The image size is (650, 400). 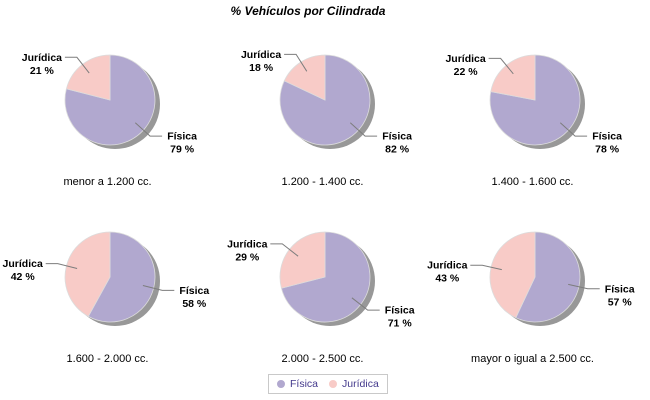 What do you see at coordinates (607, 150) in the screenshot?
I see `slice-label-fisica-value: 78 %` at bounding box center [607, 150].